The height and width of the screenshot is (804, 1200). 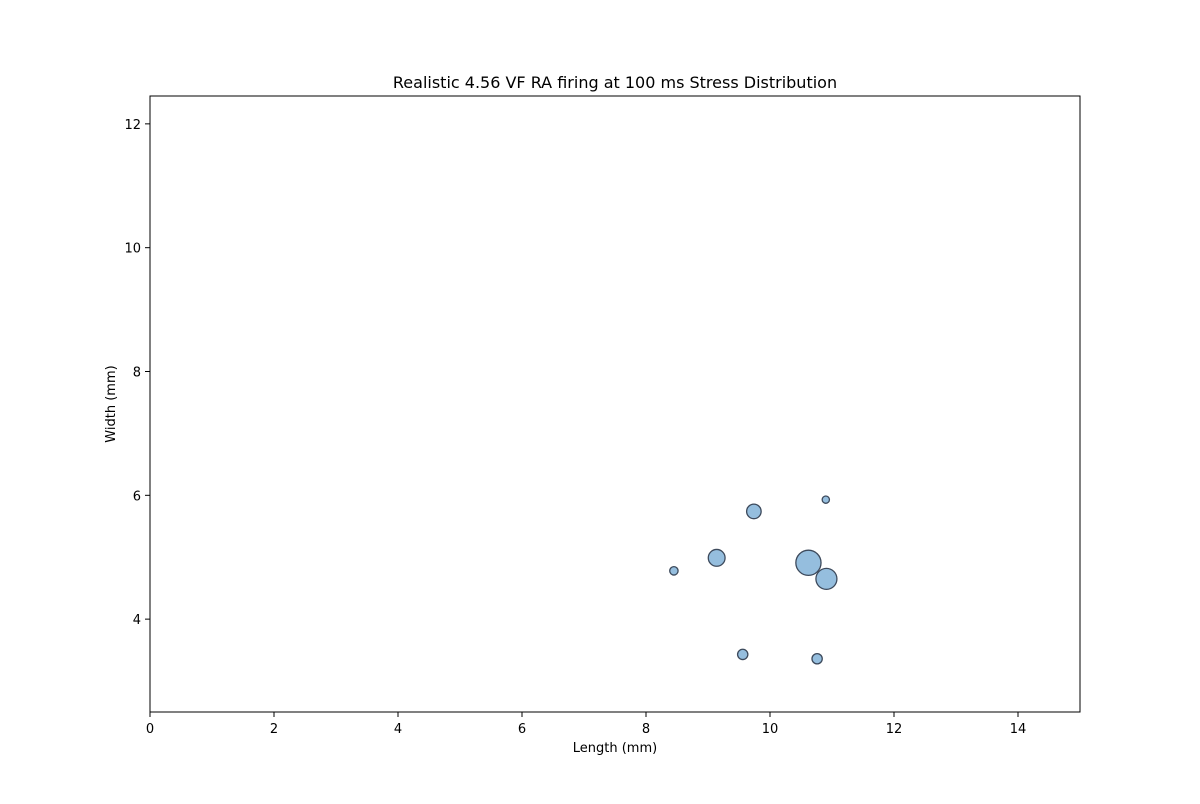 What do you see at coordinates (646, 729) in the screenshot?
I see `x-tick-label: 8` at bounding box center [646, 729].